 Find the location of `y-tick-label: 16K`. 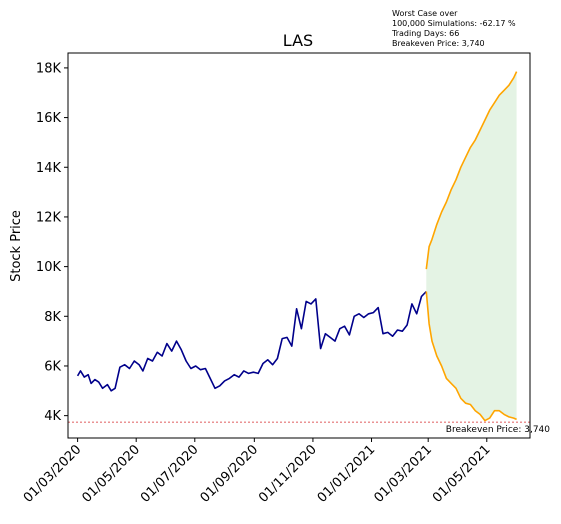

y-tick-label: 16K is located at coordinates (49, 118).